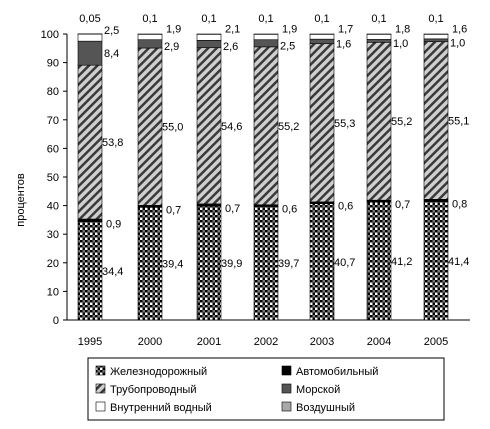 The height and width of the screenshot is (429, 490). I want to click on data-label: 41,4, so click(458, 262).